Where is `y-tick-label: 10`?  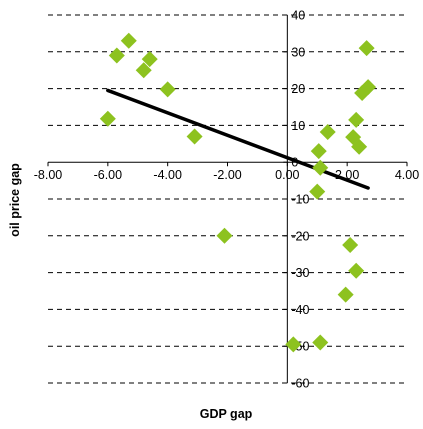
y-tick-label: 10 is located at coordinates (298, 126).